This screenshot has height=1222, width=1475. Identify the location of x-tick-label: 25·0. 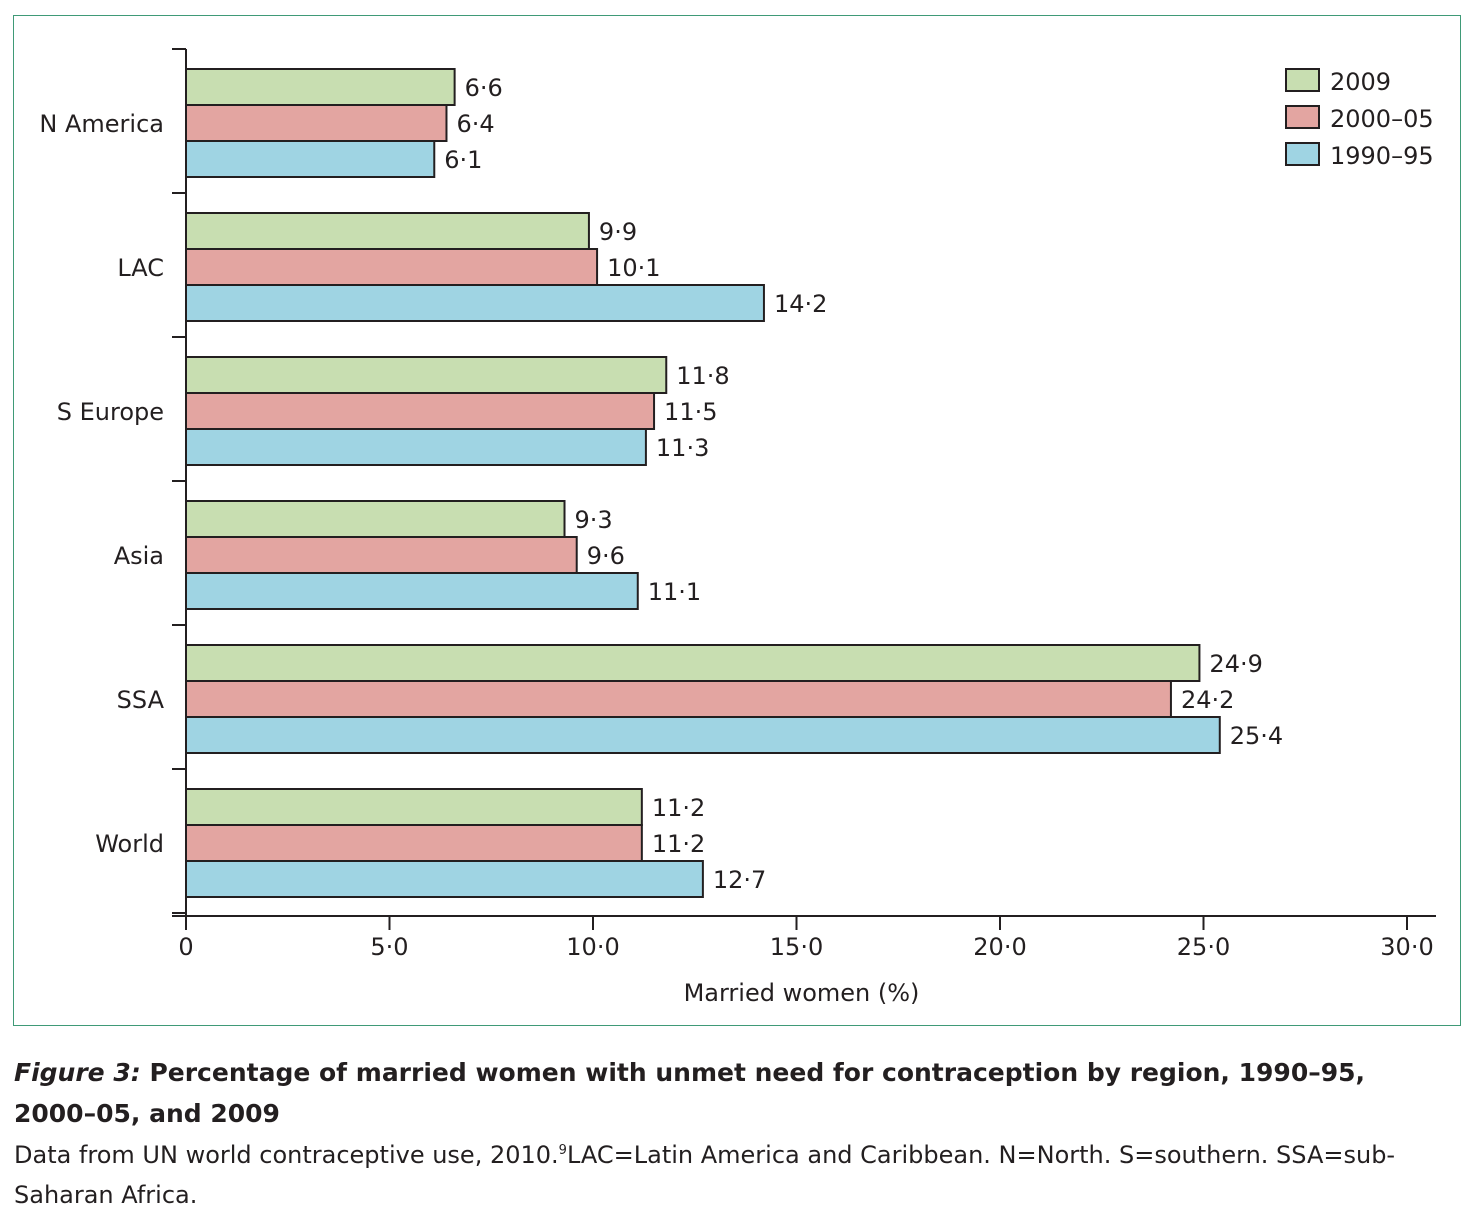
(1203, 947).